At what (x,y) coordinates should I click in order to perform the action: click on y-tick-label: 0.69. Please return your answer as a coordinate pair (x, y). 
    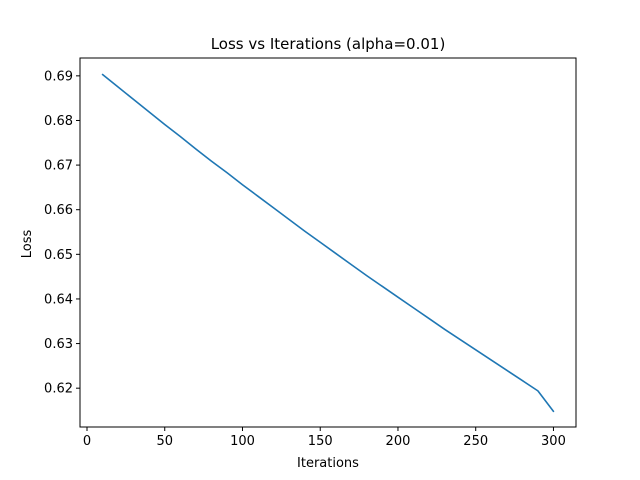
    Looking at the image, I should click on (58, 76).